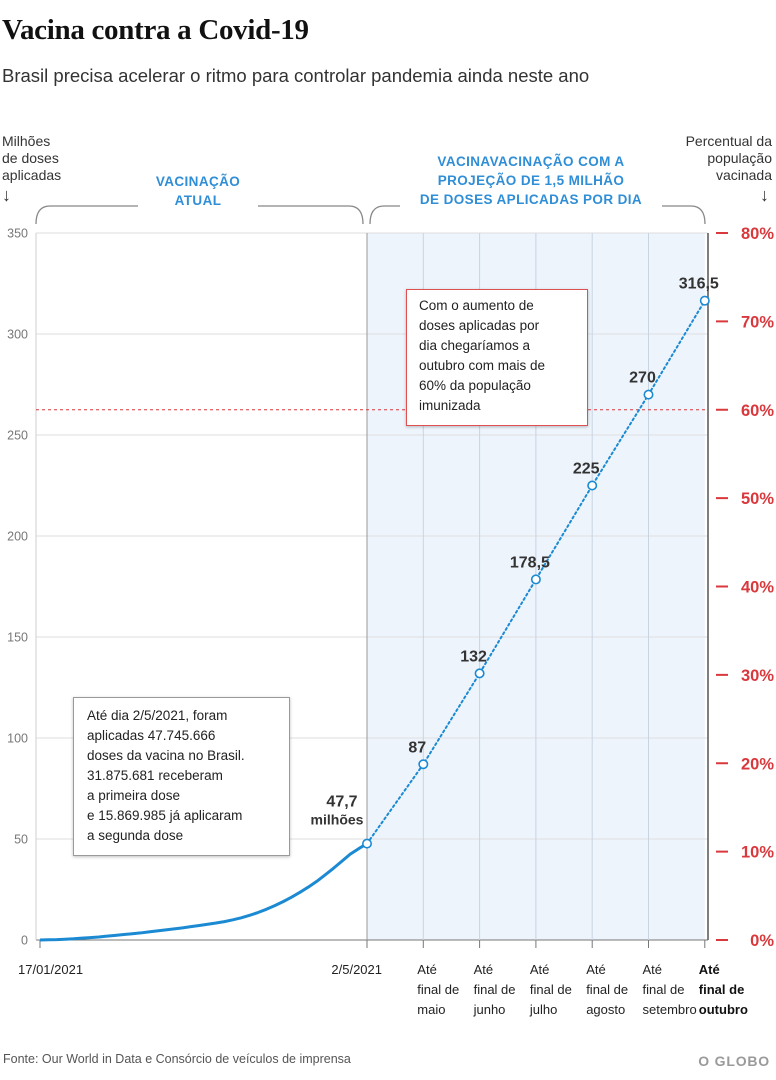 Image resolution: width=776 pixels, height=1080 pixels. Describe the element at coordinates (479, 325) in the screenshot. I see `annotation-line: doses aplicadas por` at that location.